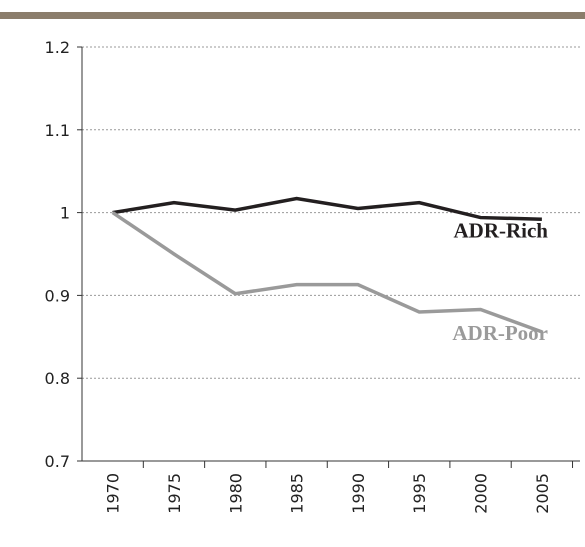 The height and width of the screenshot is (547, 585). Describe the element at coordinates (65, 213) in the screenshot. I see `y-tick-label: 1` at that location.